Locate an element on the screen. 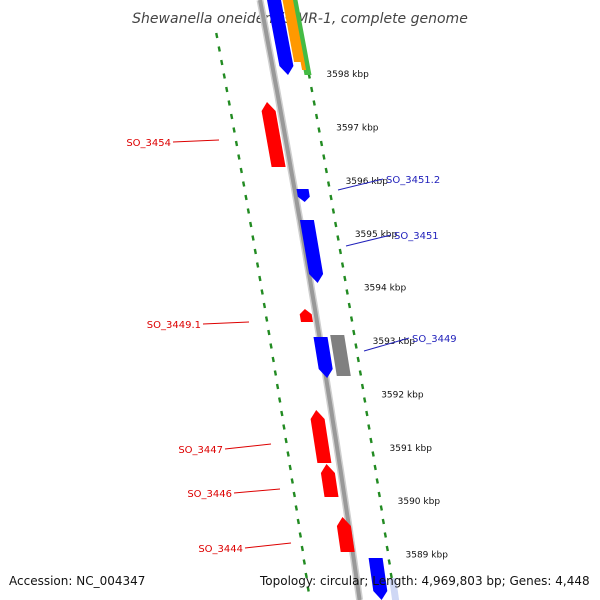 The image size is (600, 600). gene-SO_3454-shine is located at coordinates (262, 106).